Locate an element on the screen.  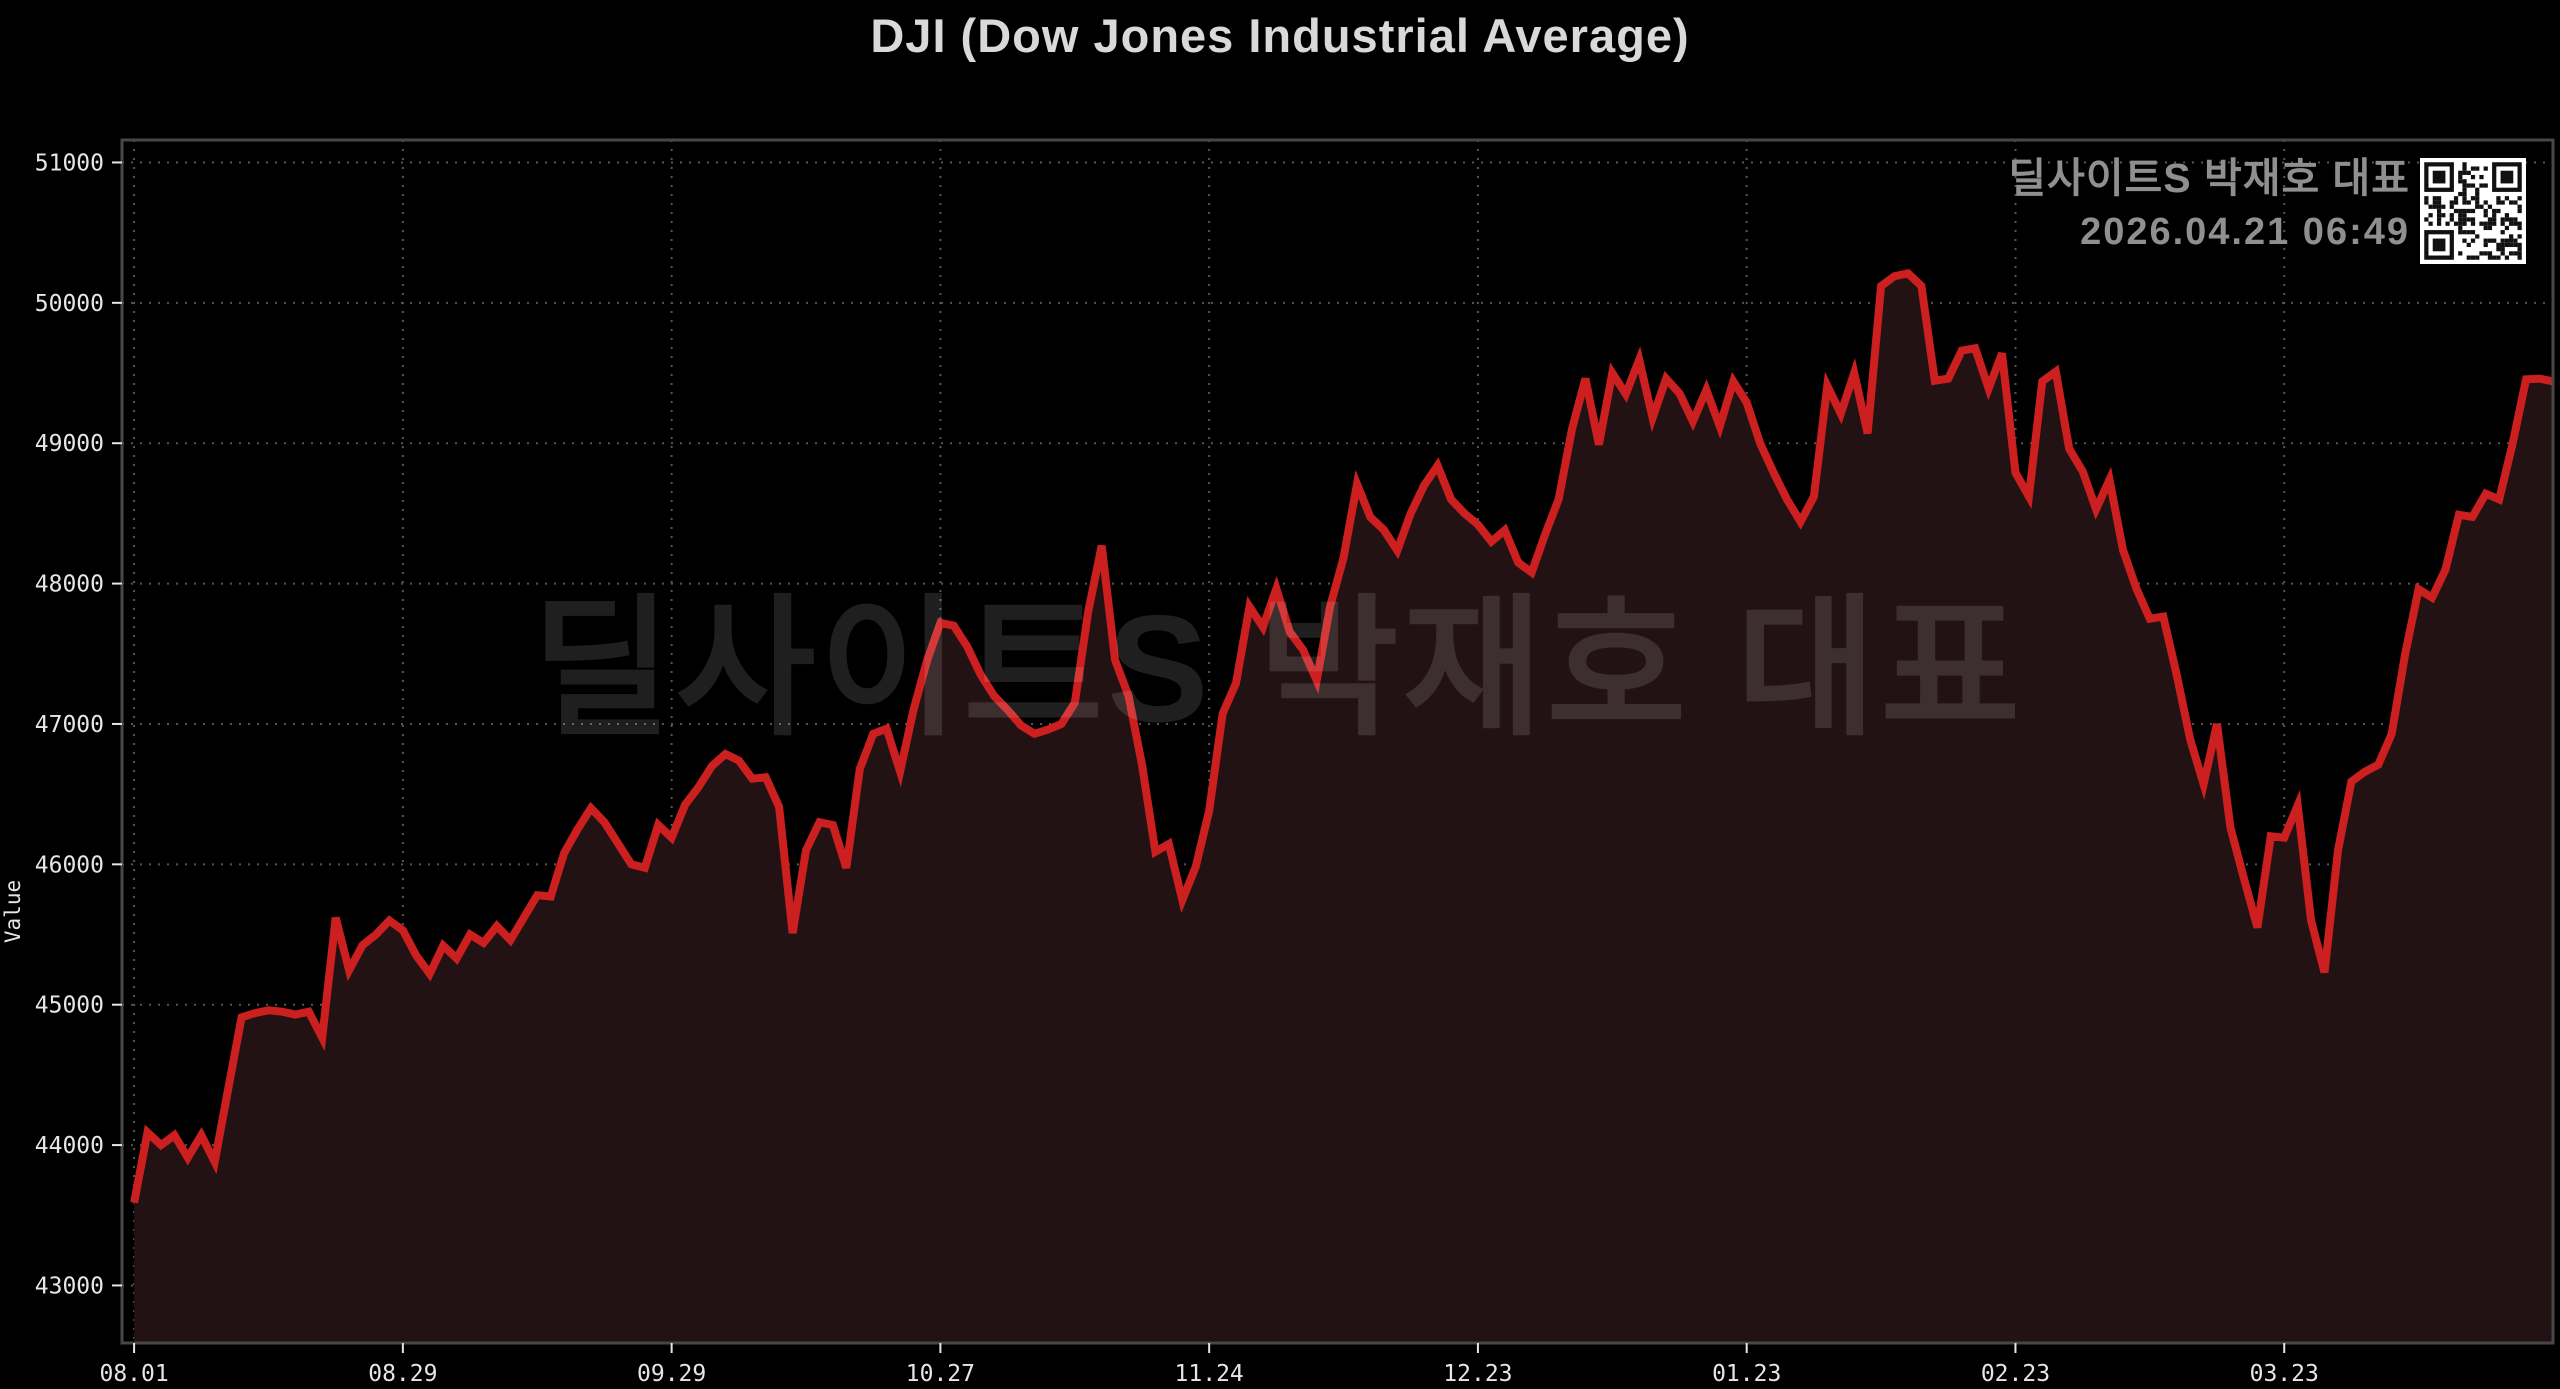
chart-annotation-block: 딜사이트S 박재호 대표 2026.04.21 06:49 is located at coordinates (2209, 204).